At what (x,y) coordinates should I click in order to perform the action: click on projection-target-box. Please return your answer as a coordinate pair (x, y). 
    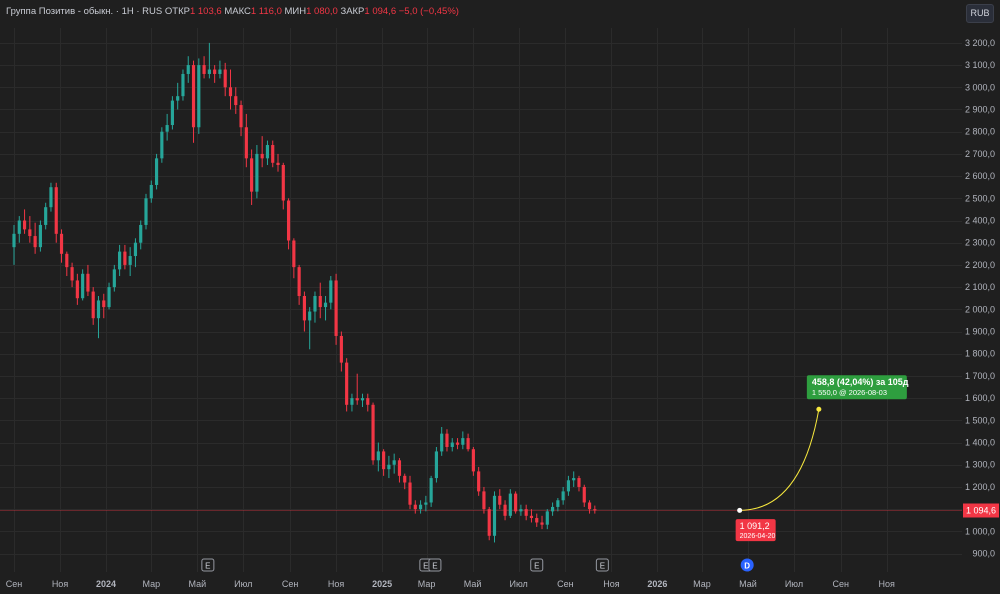
    Looking at the image, I should click on (856, 387).